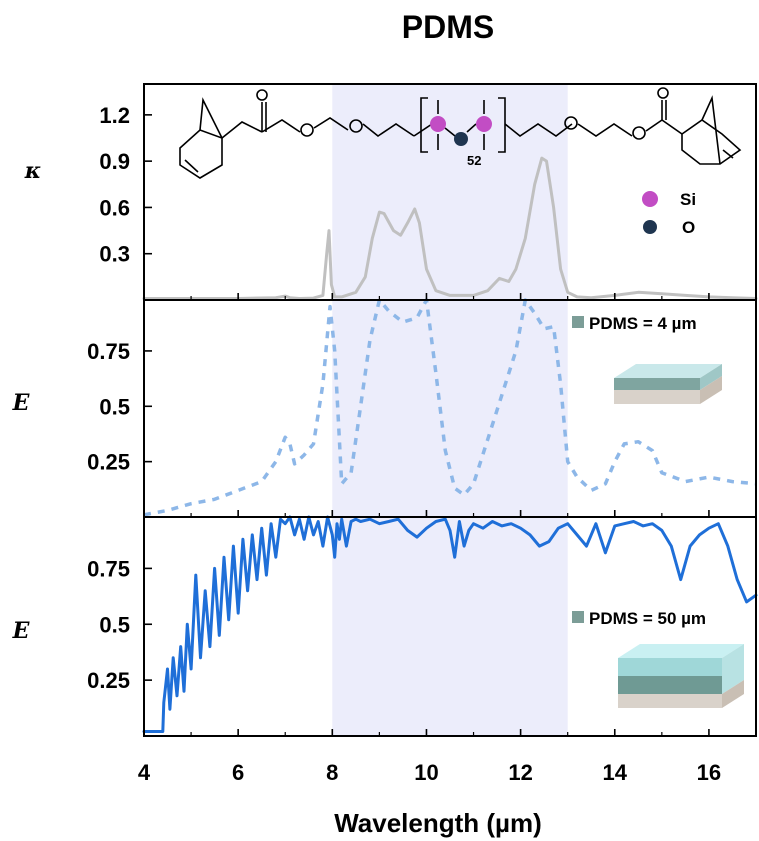 Image resolution: width=759 pixels, height=841 pixels. Describe the element at coordinates (114, 161) in the screenshot. I see `y-tick-label: 0.9` at that location.